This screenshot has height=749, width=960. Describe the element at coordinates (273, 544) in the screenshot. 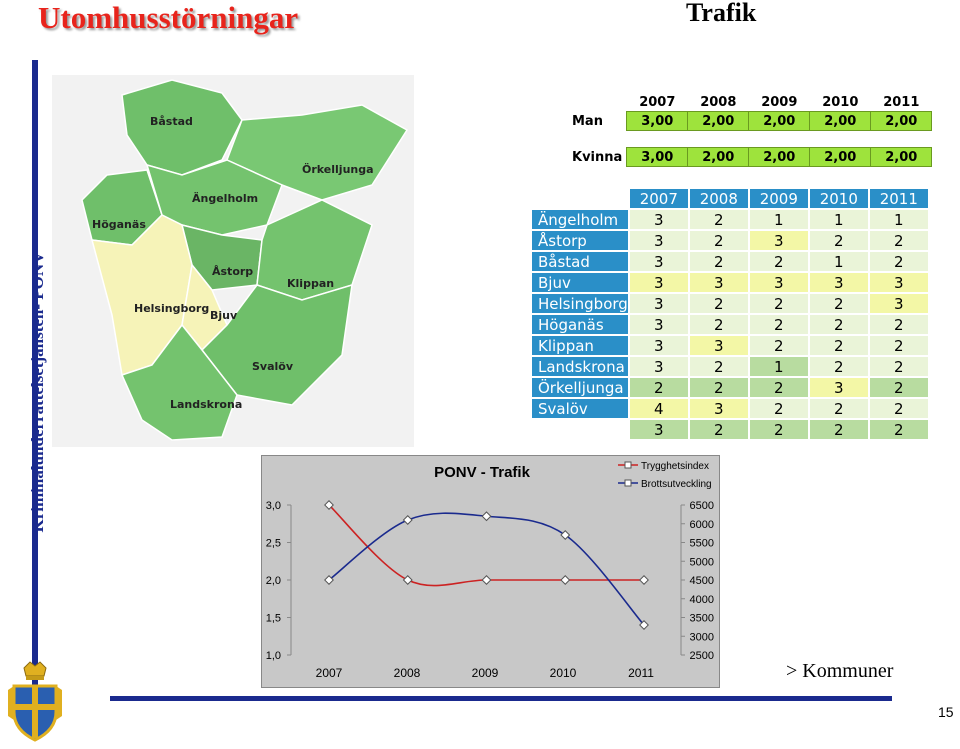

I see `left-tick-label: 2,5` at that location.